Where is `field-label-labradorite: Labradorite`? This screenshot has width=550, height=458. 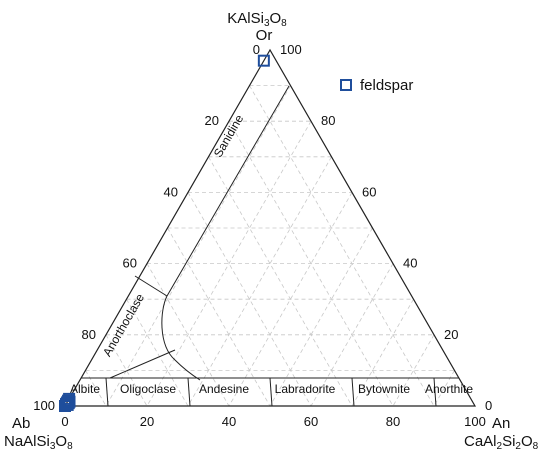 field-label-labradorite: Labradorite is located at coordinates (305, 389).